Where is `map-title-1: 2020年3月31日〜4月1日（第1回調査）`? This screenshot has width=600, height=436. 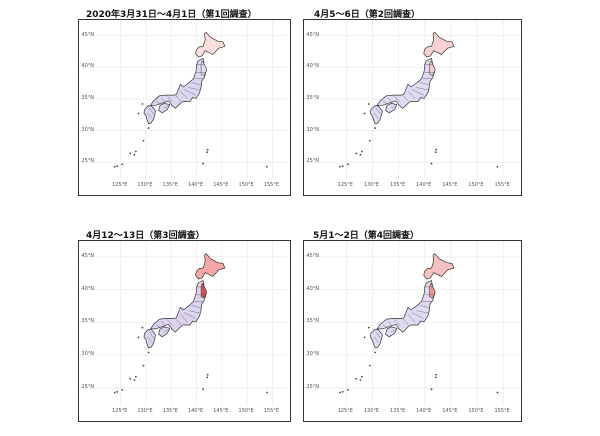
map-title-1: 2020年3月31日〜4月1日（第1回調査） is located at coordinates (171, 15).